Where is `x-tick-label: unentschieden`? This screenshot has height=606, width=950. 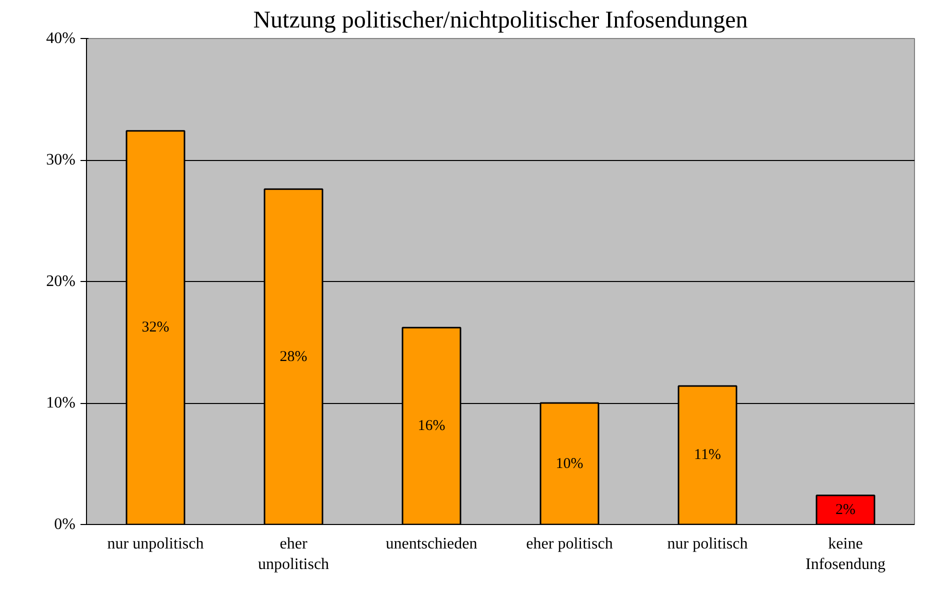 x-tick-label: unentschieden is located at coordinates (432, 544).